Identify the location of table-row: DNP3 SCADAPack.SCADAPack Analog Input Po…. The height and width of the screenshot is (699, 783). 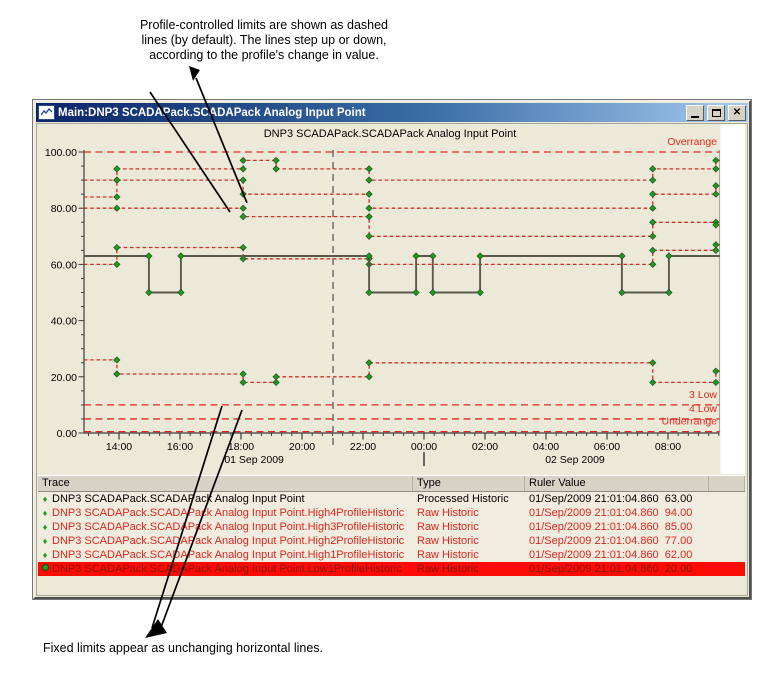
(391, 569).